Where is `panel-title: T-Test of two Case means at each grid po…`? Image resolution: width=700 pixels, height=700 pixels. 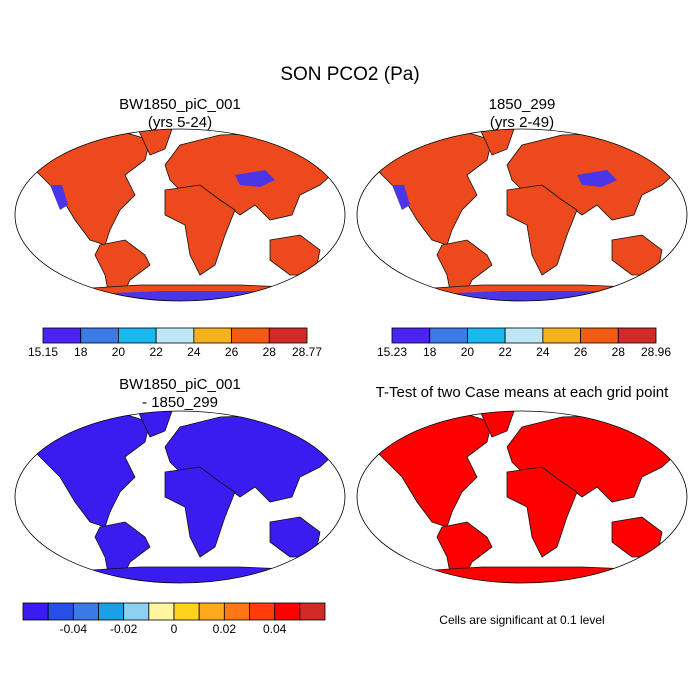
panel-title: T-Test of two Case means at each grid po… is located at coordinates (522, 392).